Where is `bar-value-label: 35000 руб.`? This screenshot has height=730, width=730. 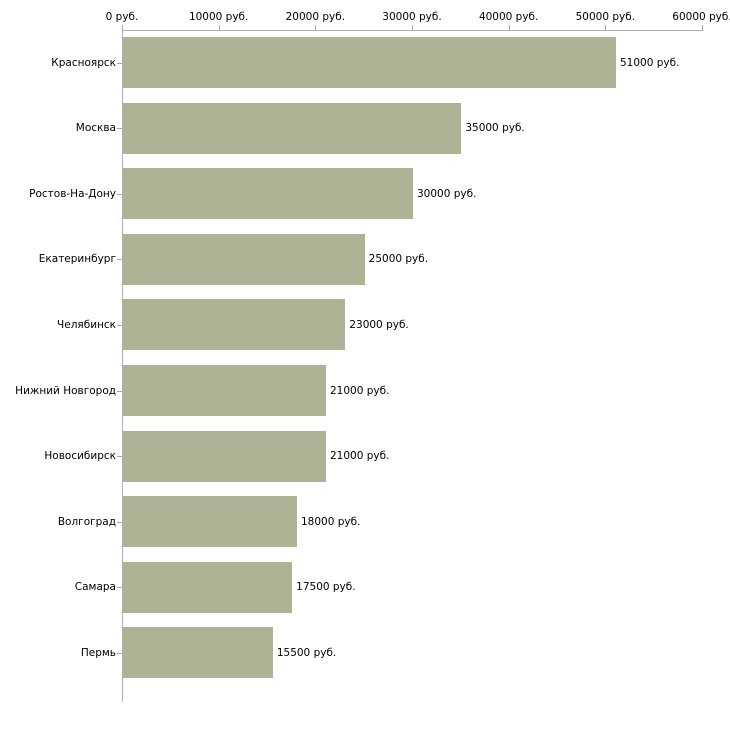
bar-value-label: 35000 руб. is located at coordinates (495, 128).